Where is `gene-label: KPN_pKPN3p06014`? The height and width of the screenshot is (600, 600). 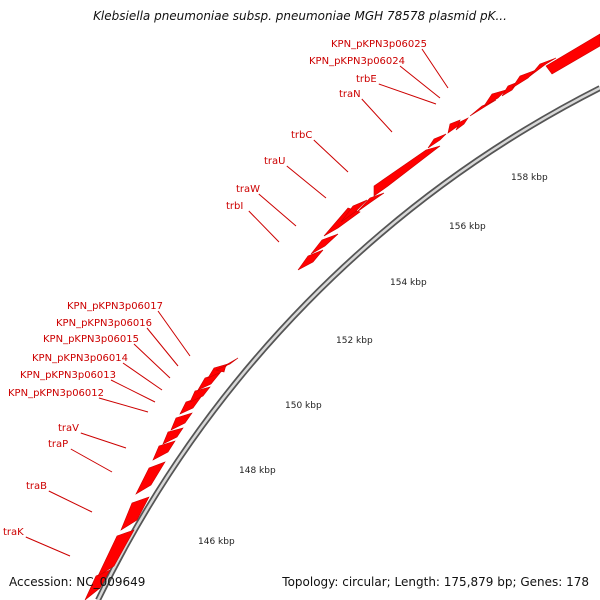
gene-label: KPN_pKPN3p06014 is located at coordinates (80, 358).